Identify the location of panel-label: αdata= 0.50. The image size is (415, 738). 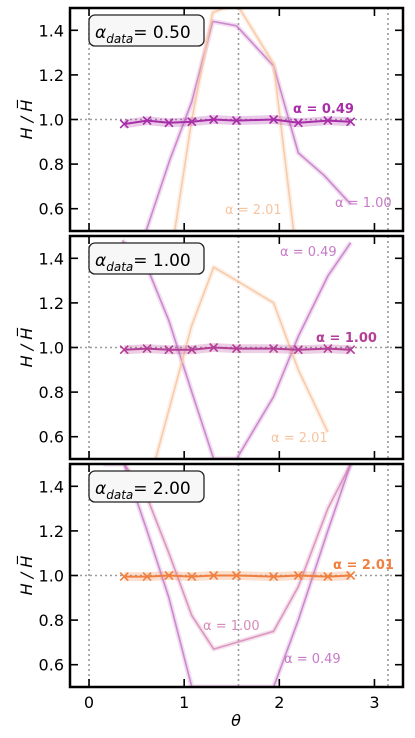
(143, 34).